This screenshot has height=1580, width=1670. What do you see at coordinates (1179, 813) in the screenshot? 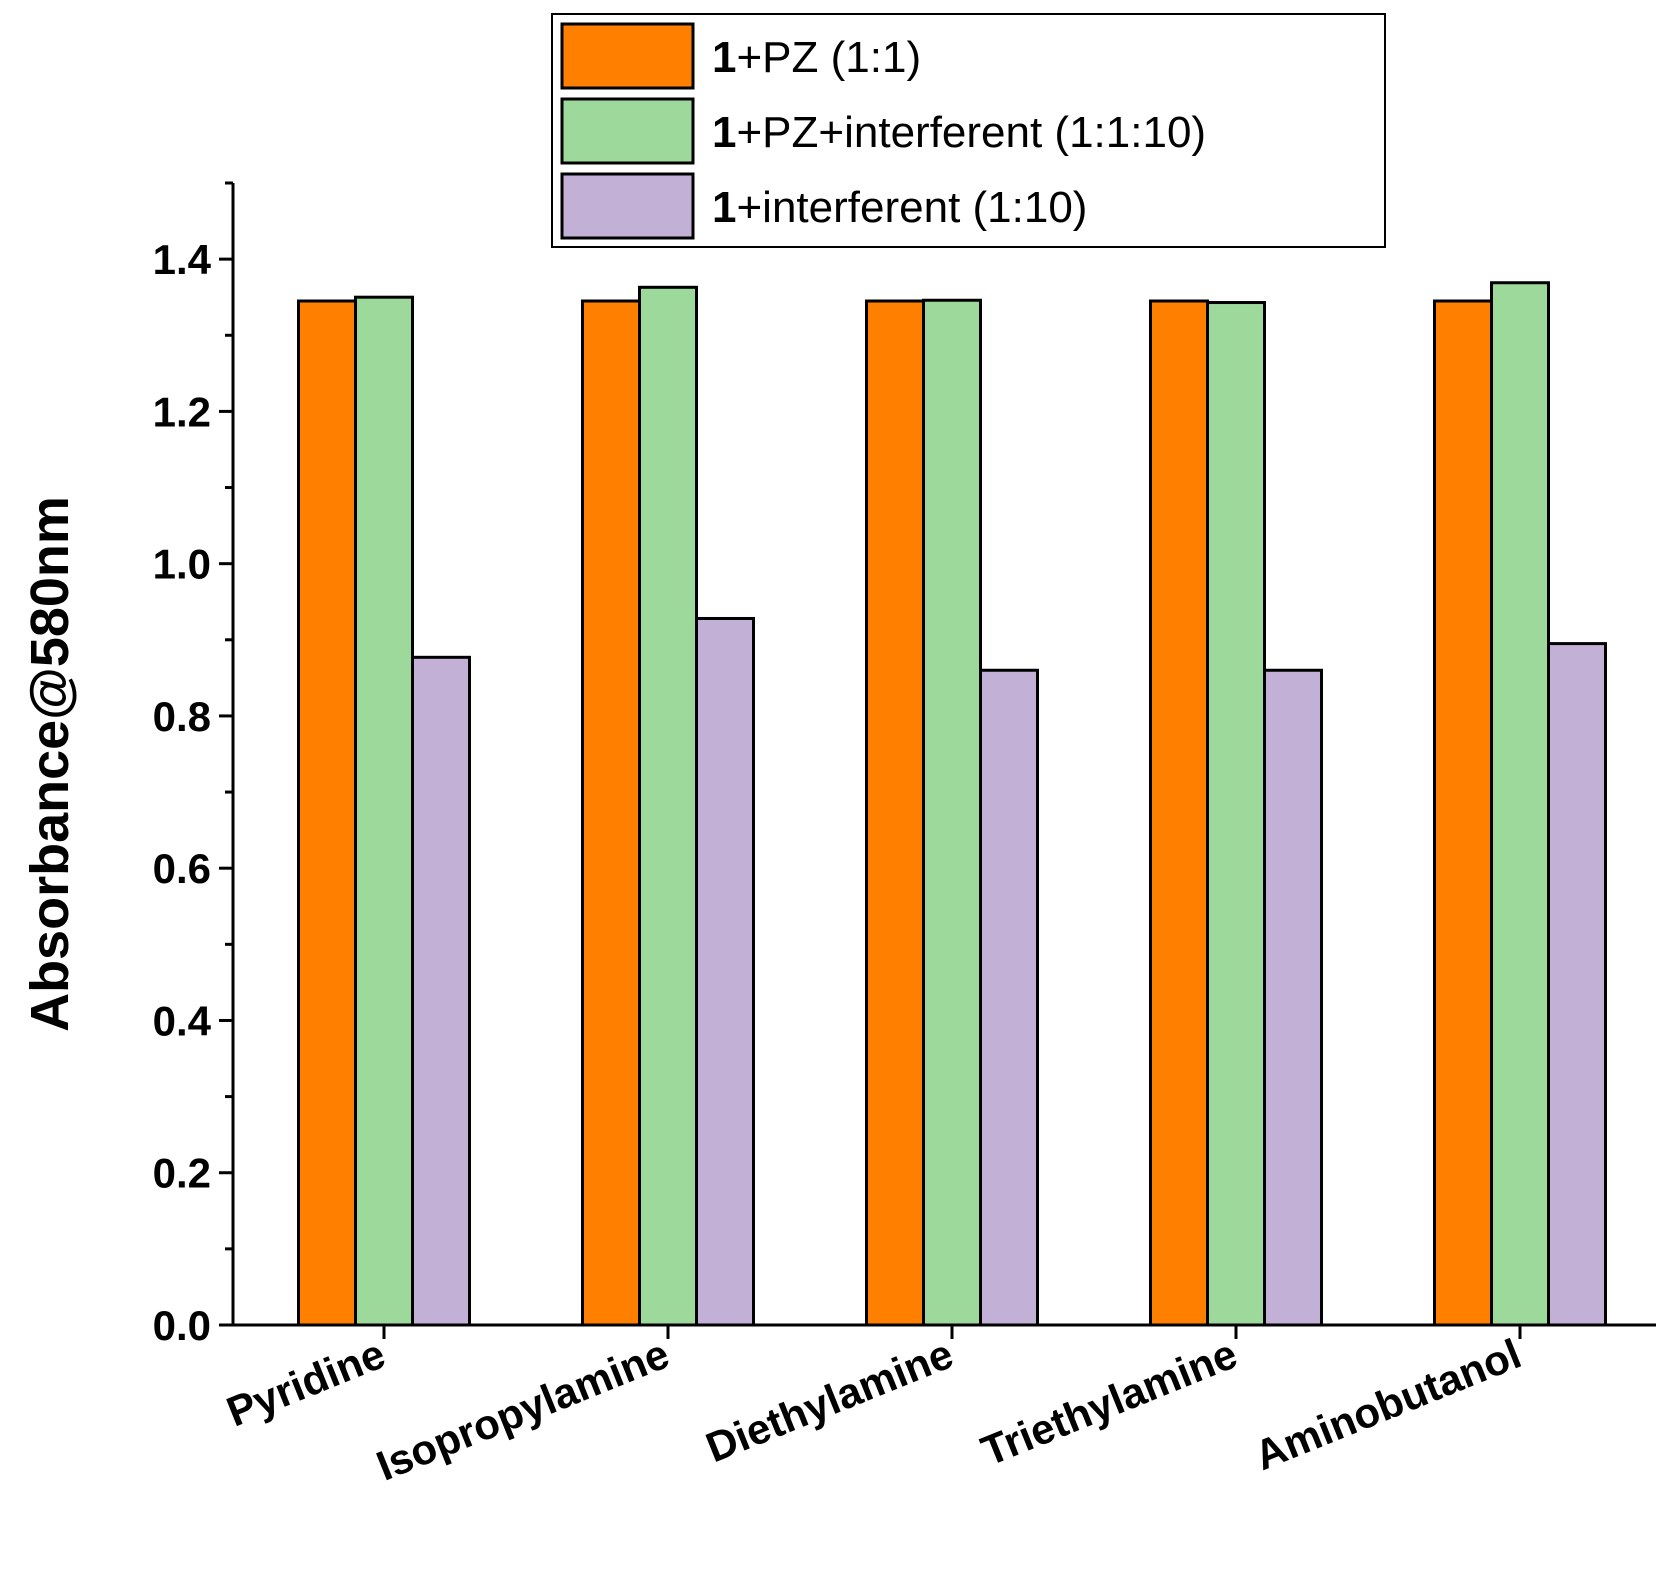
I see `bar-series-1-triethylamine` at bounding box center [1179, 813].